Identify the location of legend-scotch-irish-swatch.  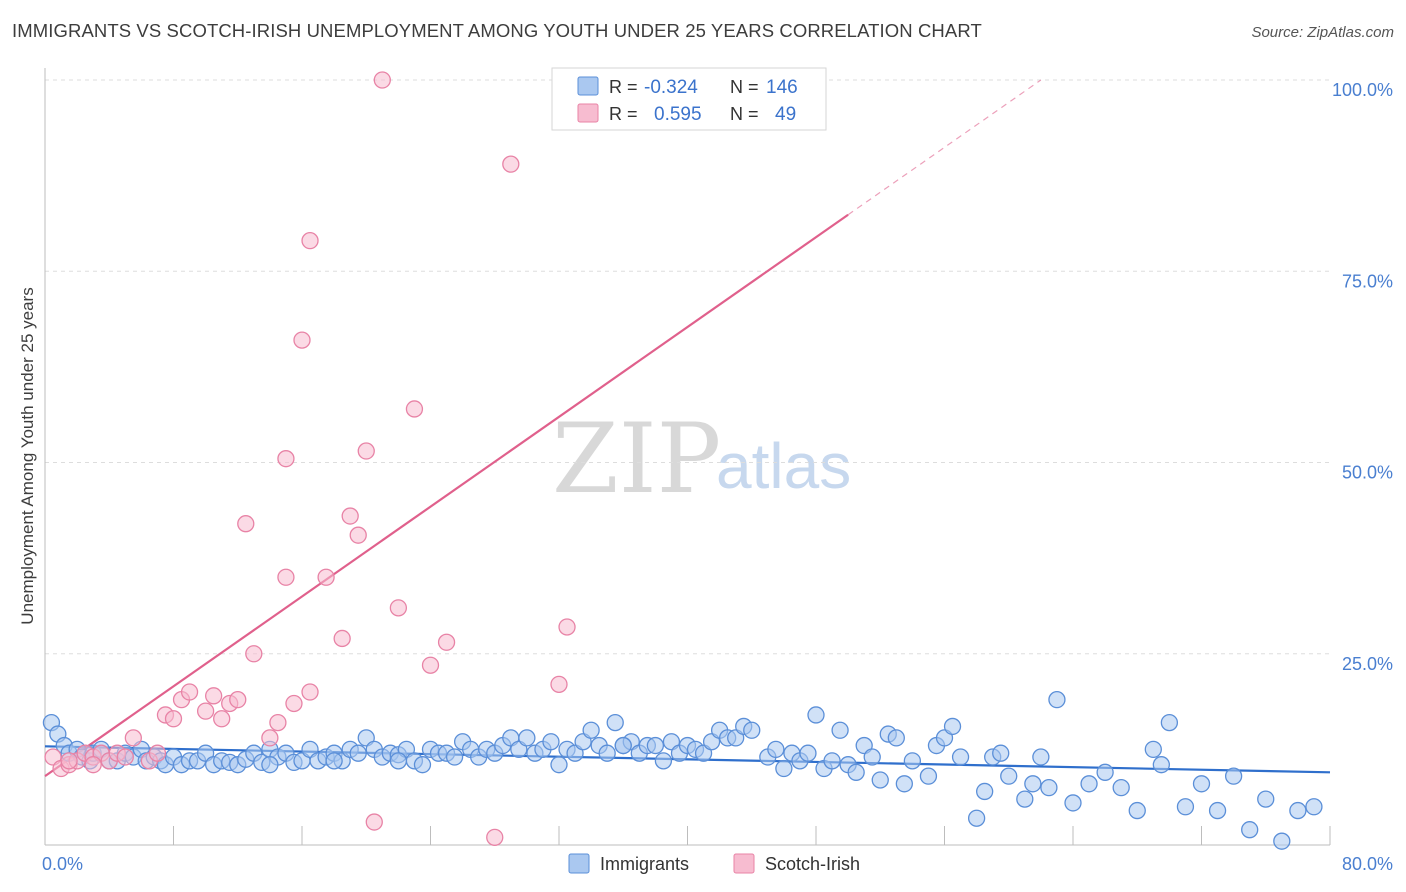
(744, 863).